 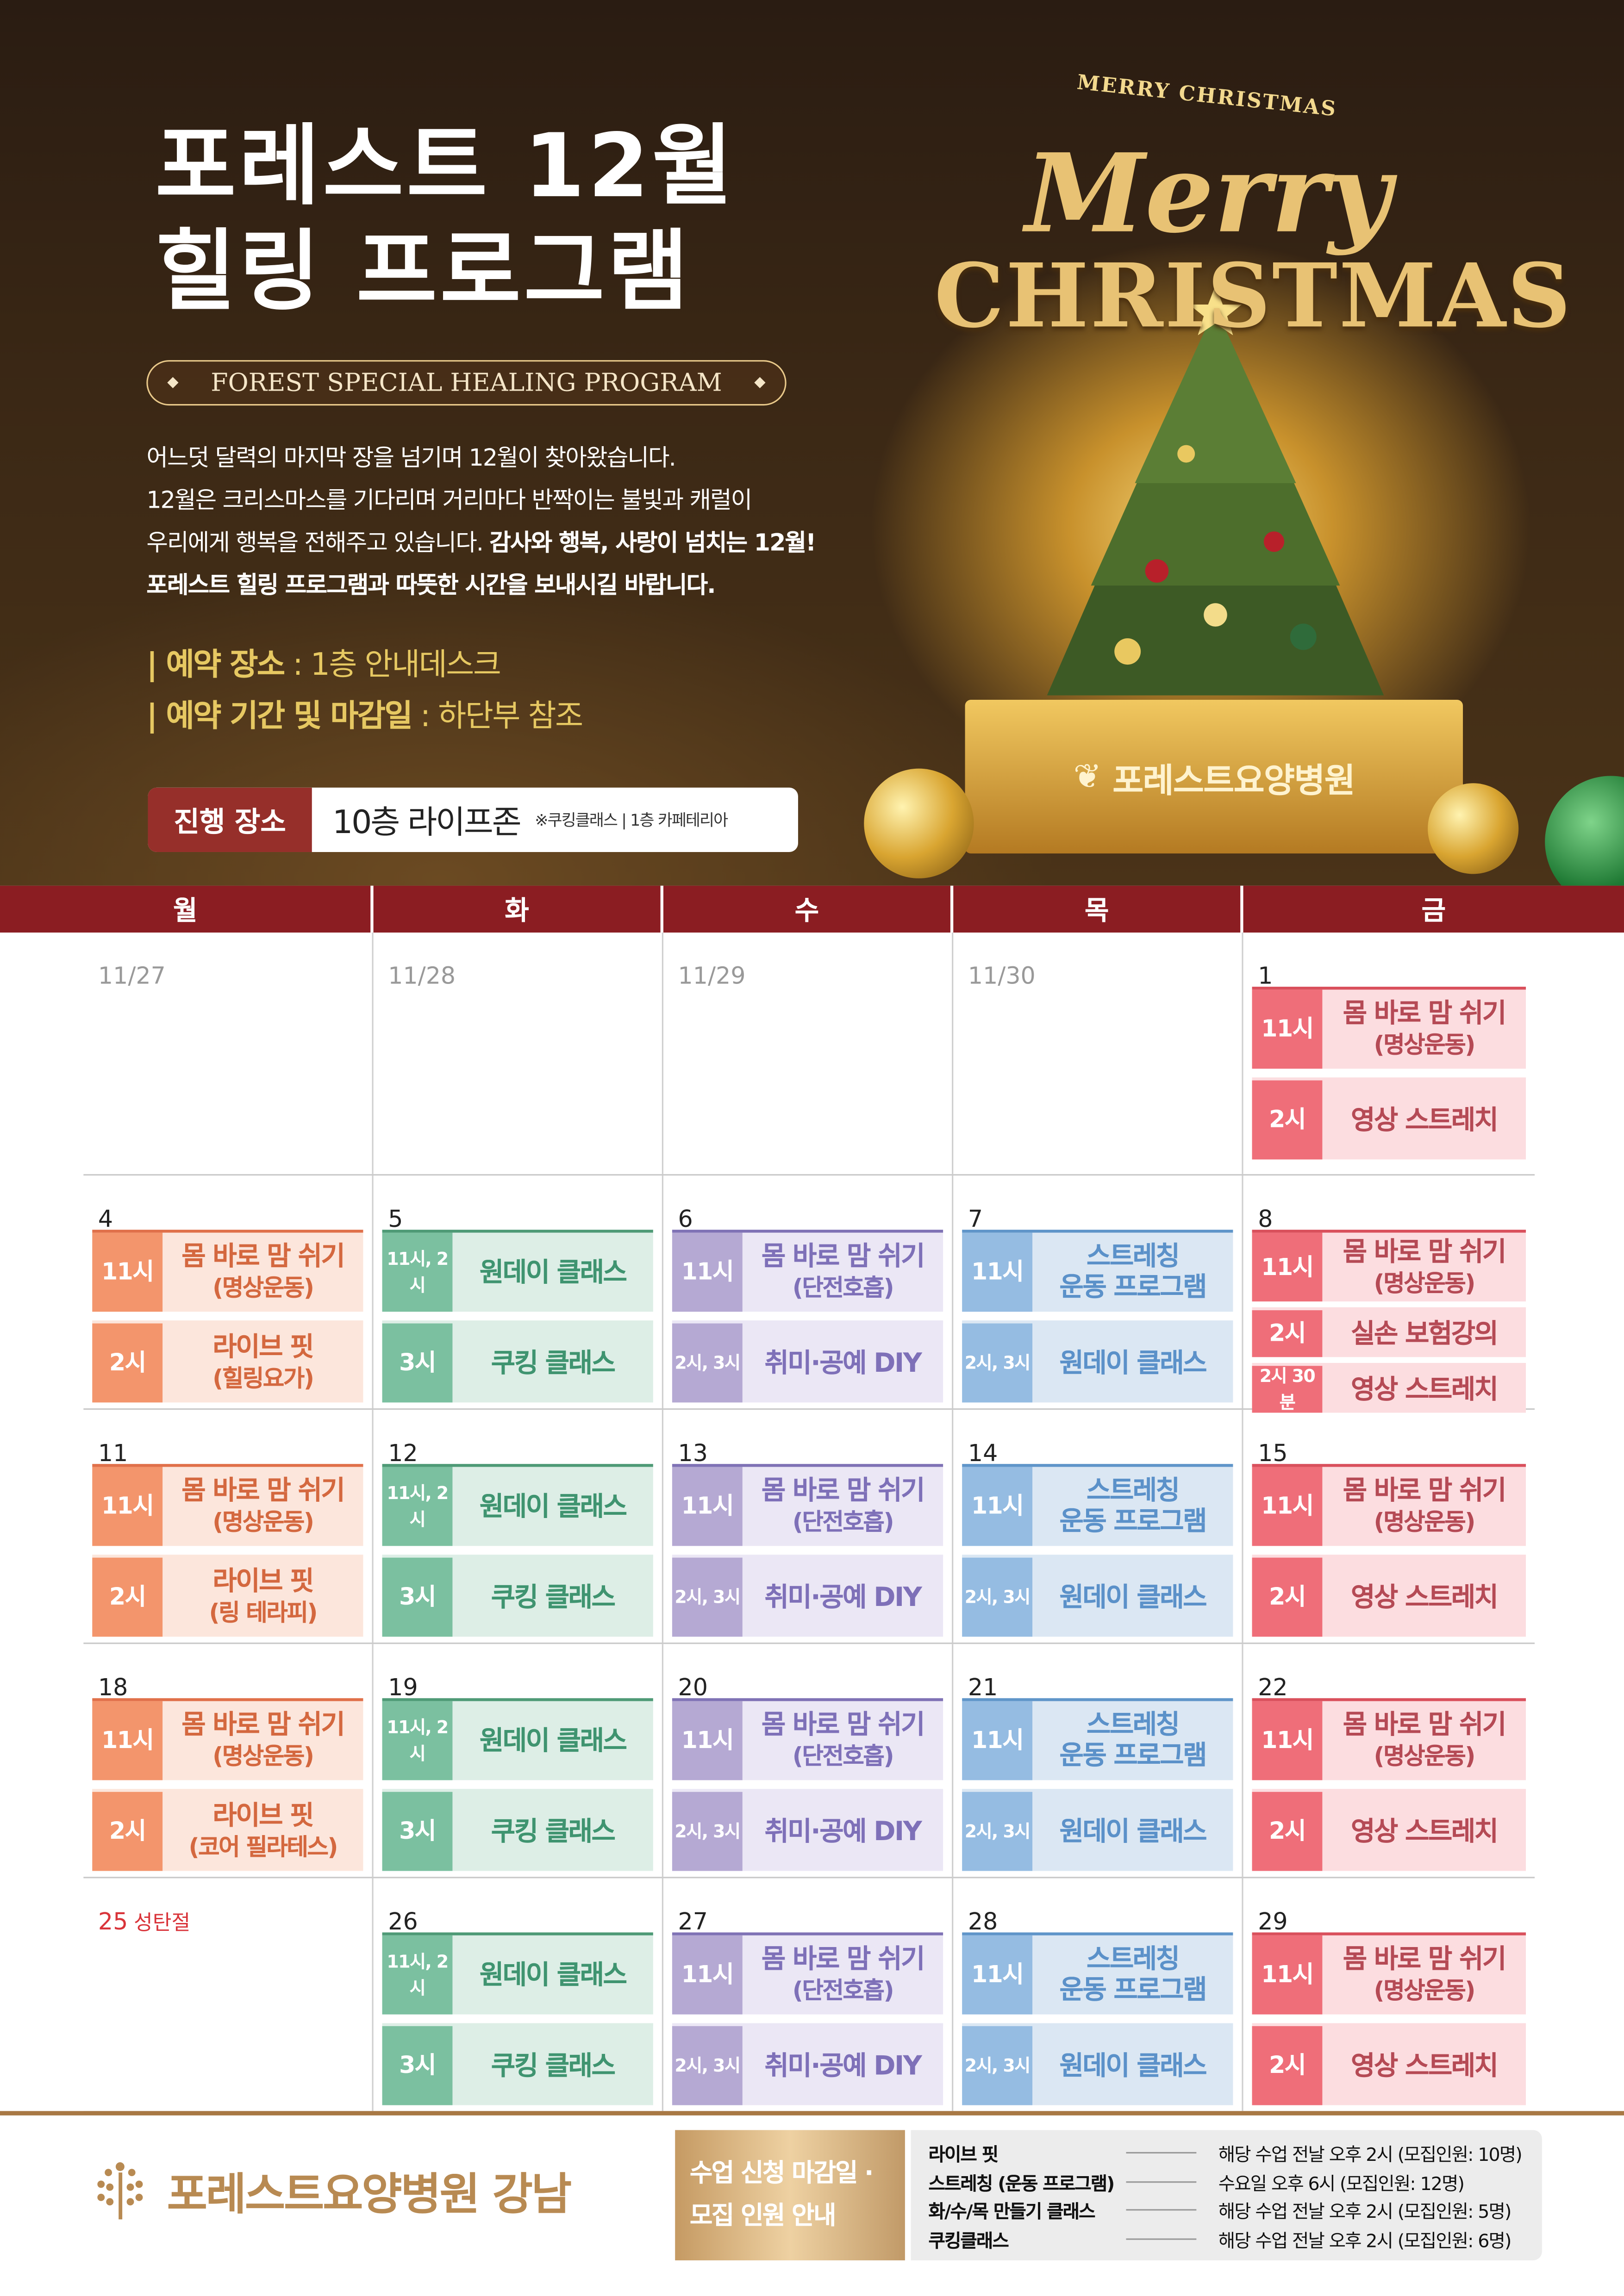 I want to click on event-title: 몸 바로 맘 쉬기, so click(x=843, y=1725).